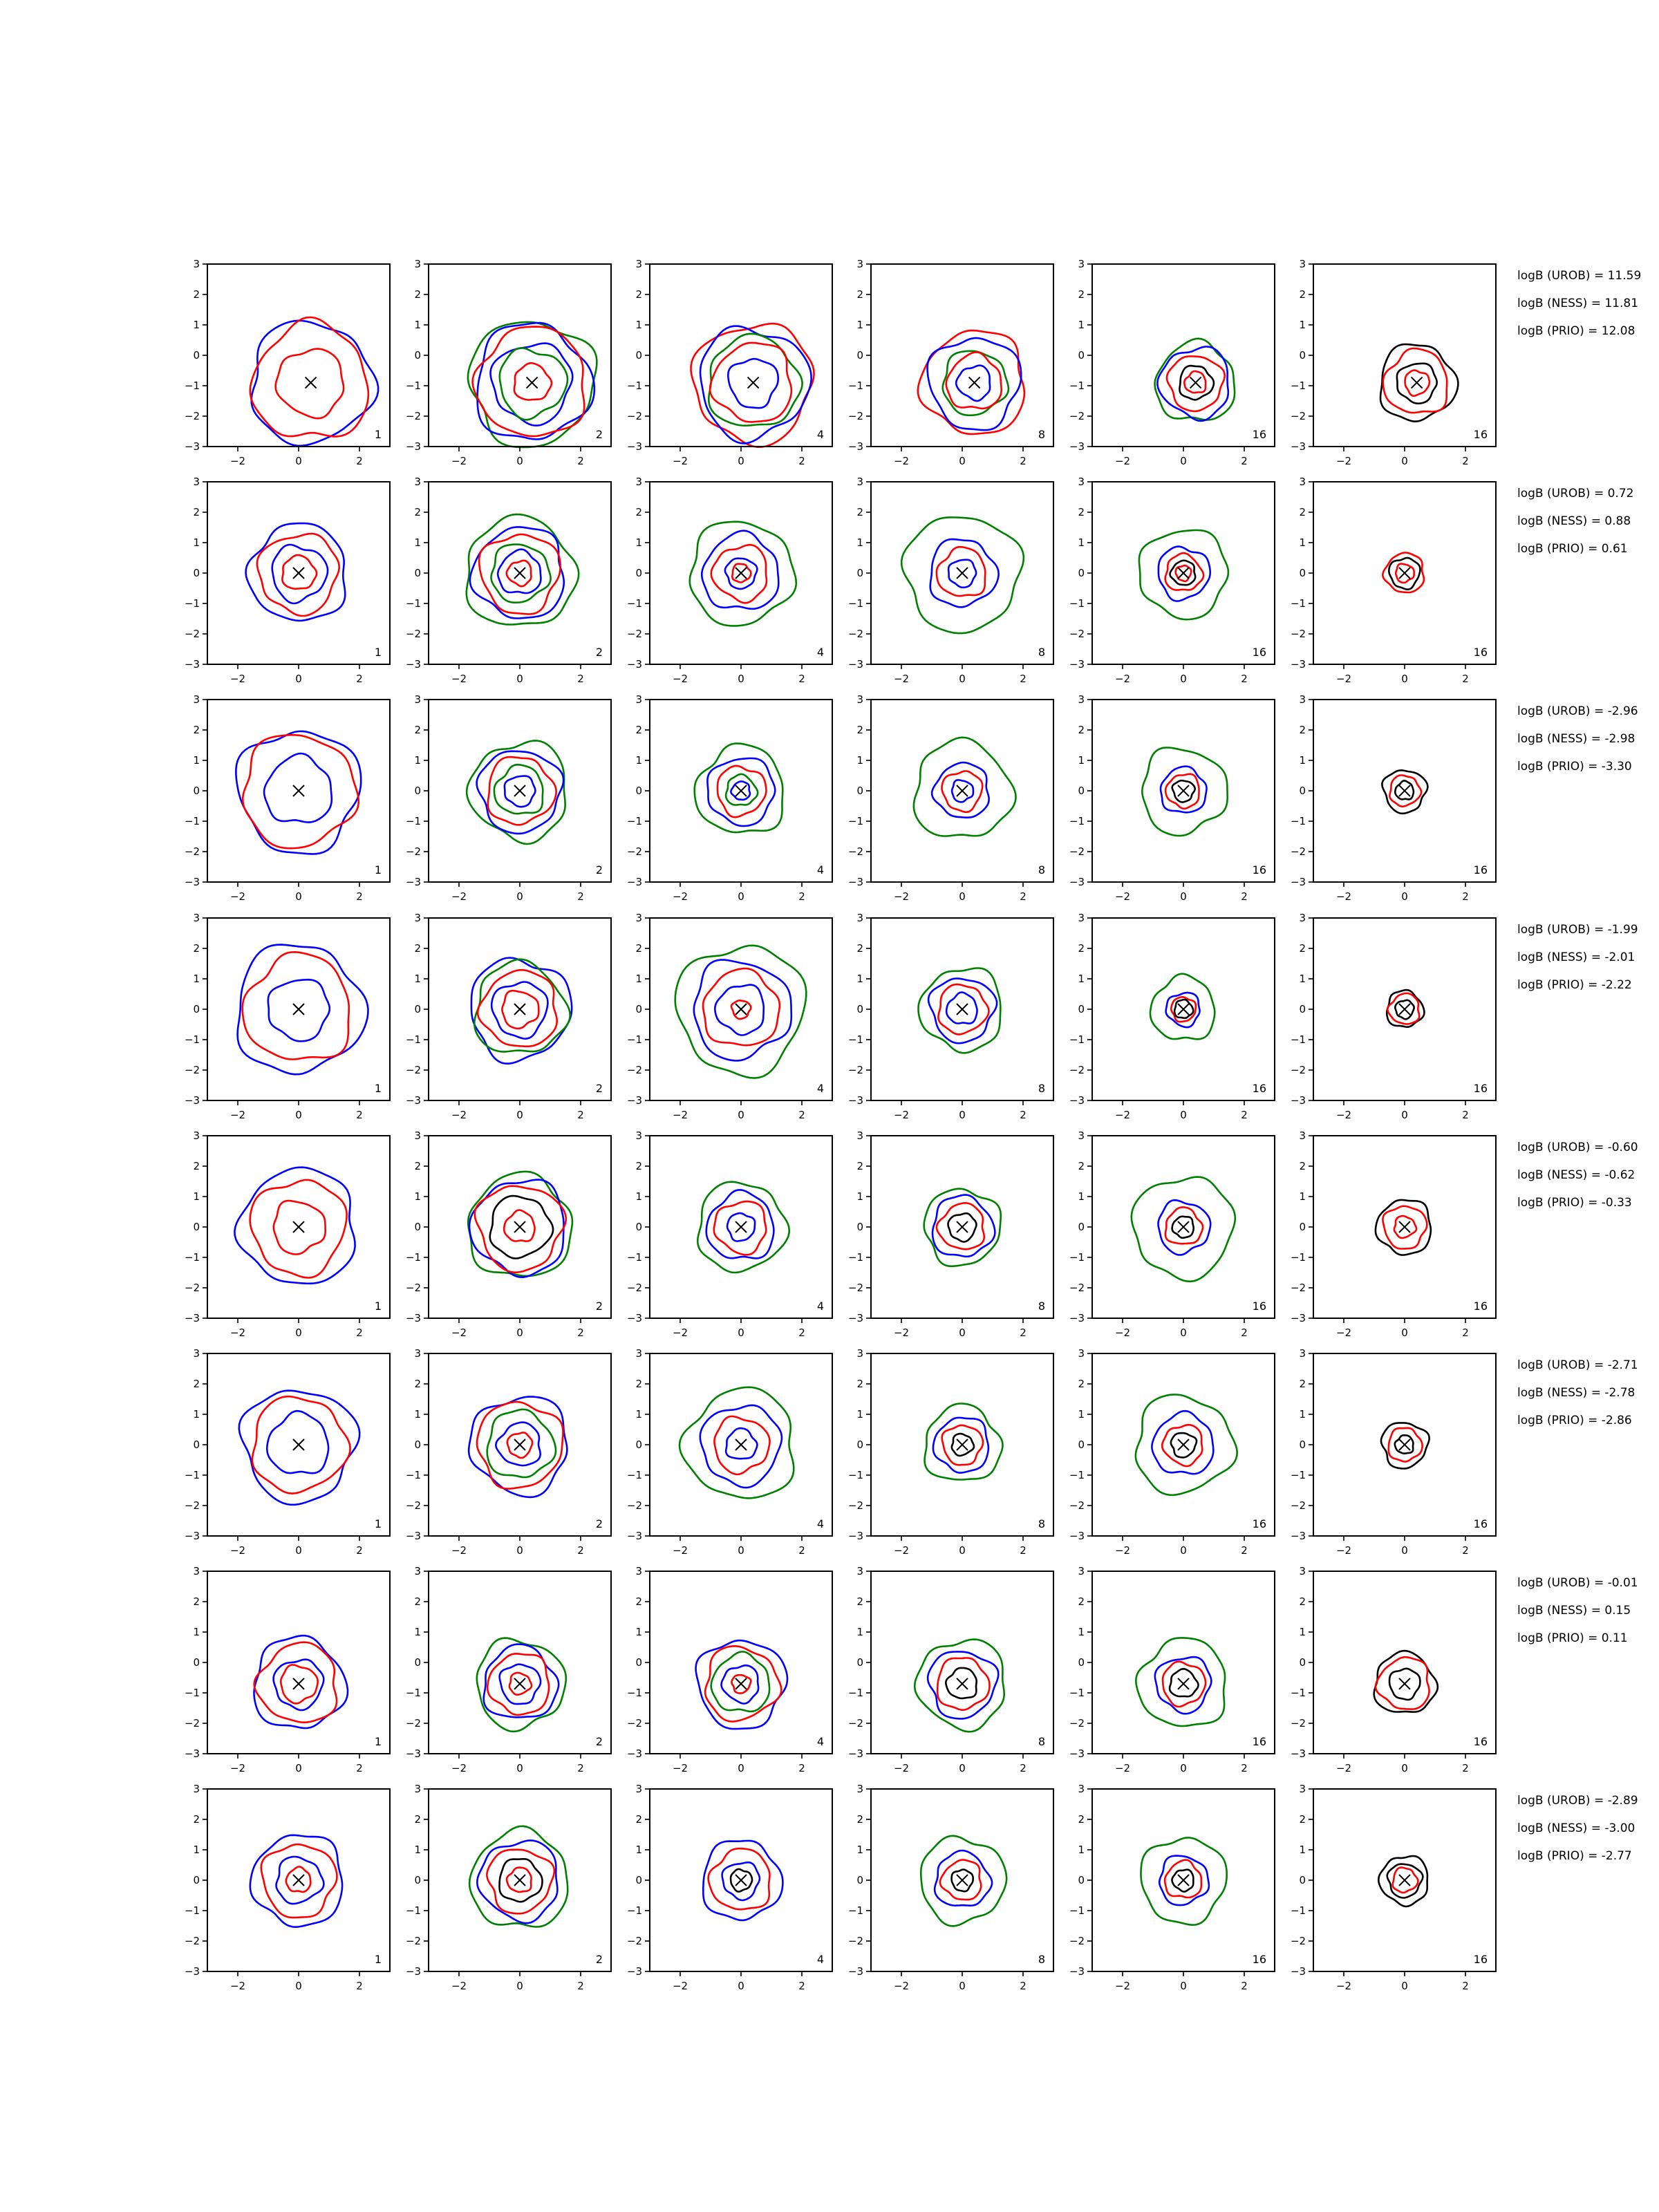 The width and height of the screenshot is (1659, 2212). I want to click on logb-stat-label: logB (PRIO) = 0.11, so click(1572, 1638).